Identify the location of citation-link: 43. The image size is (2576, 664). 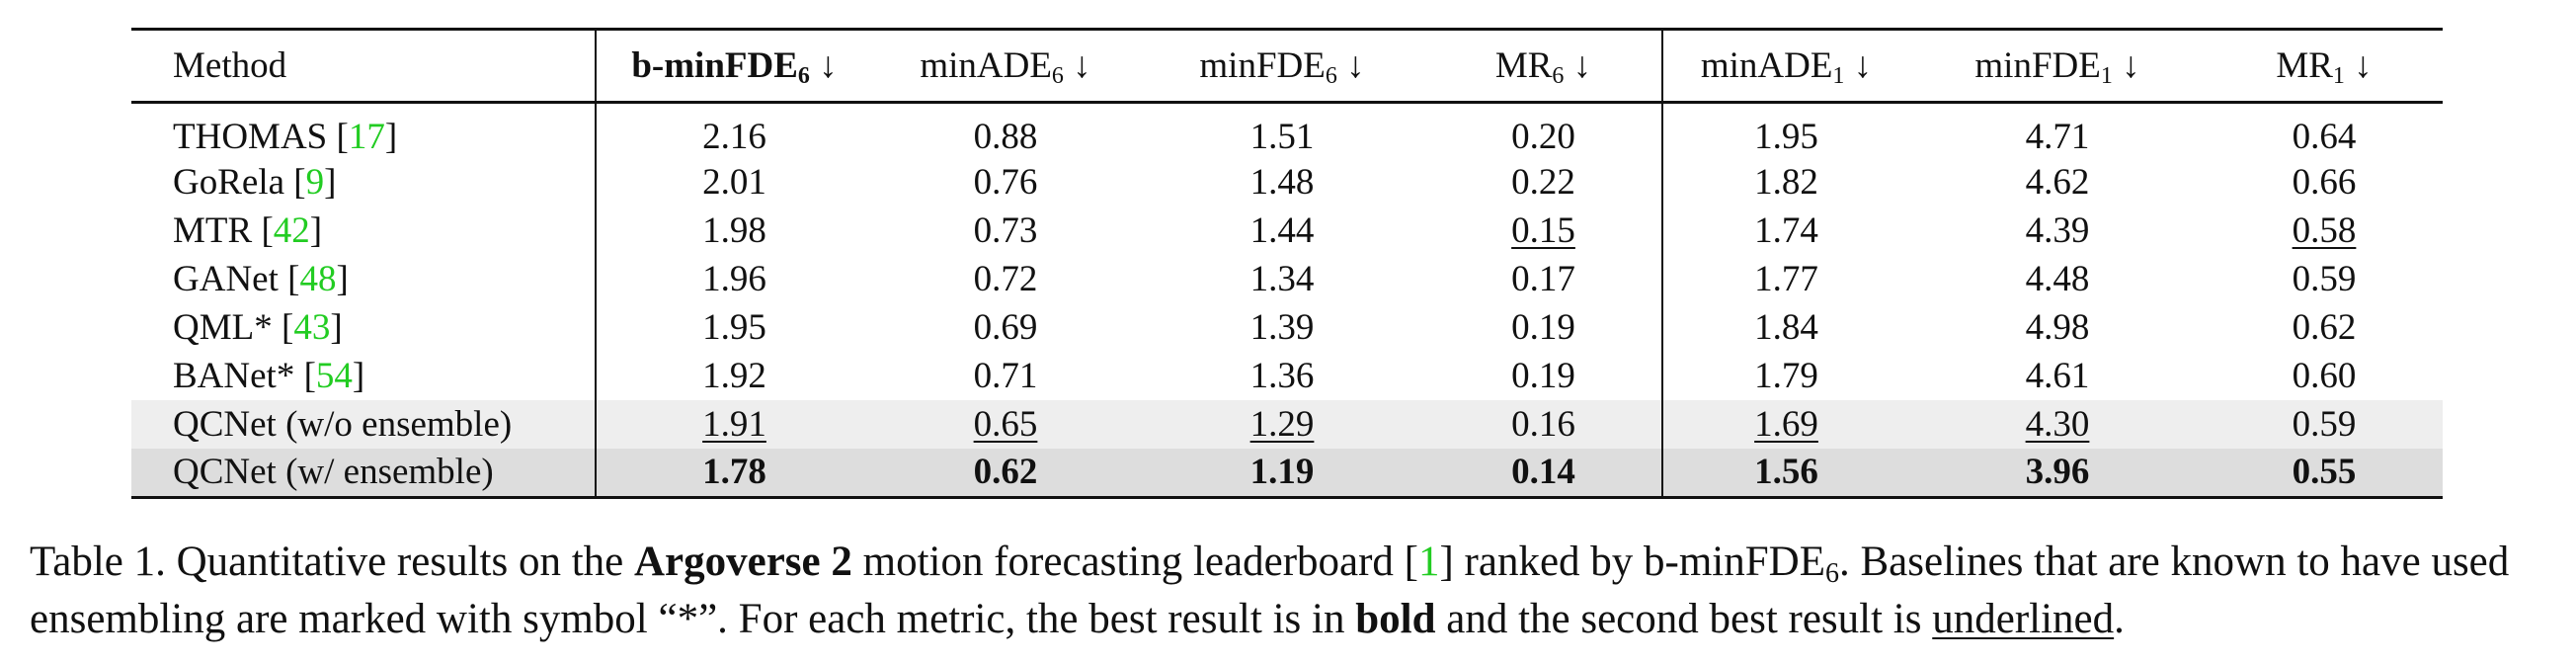
(312, 327).